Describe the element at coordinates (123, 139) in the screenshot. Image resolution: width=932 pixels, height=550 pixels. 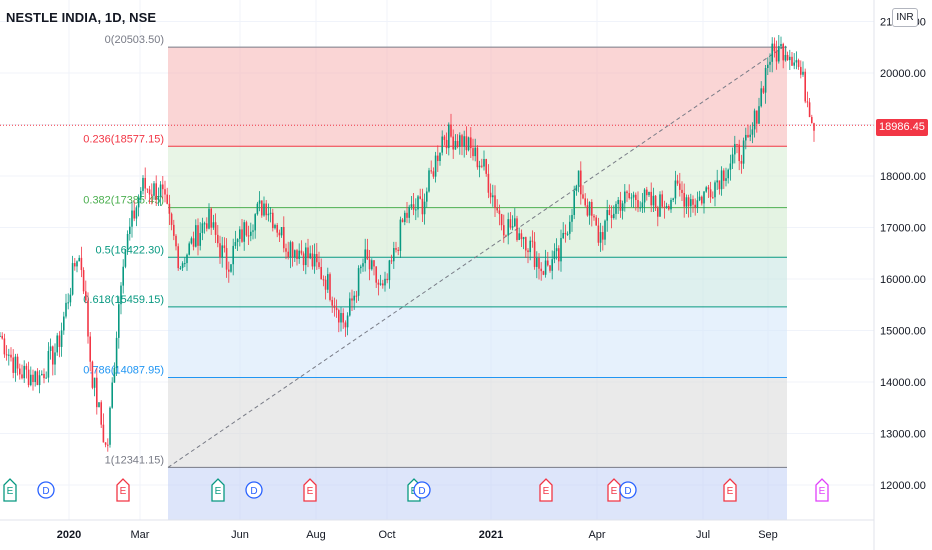
I see `fib-level-label: 0.236(18577.15)` at that location.